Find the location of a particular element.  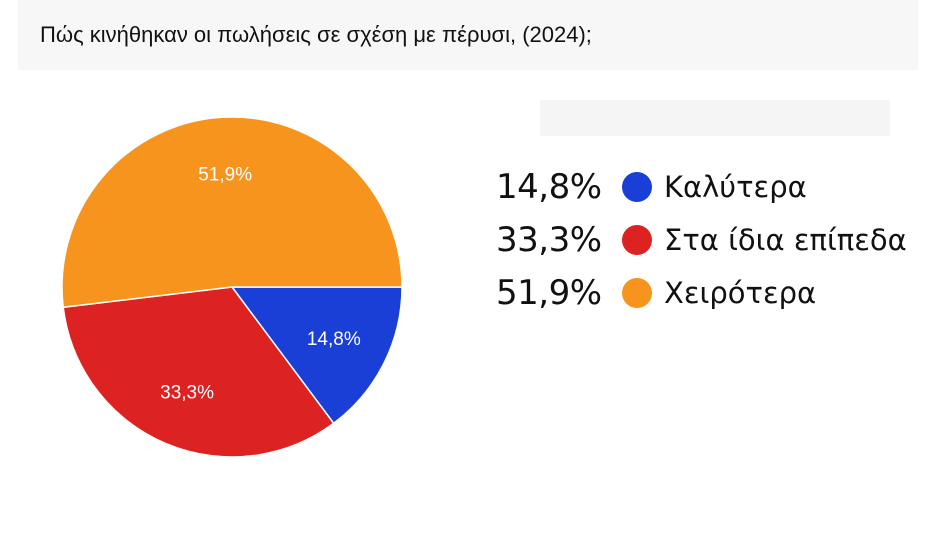

legend-item-same: 33,3% Στα ίδια επίπεδα is located at coordinates (701, 239).